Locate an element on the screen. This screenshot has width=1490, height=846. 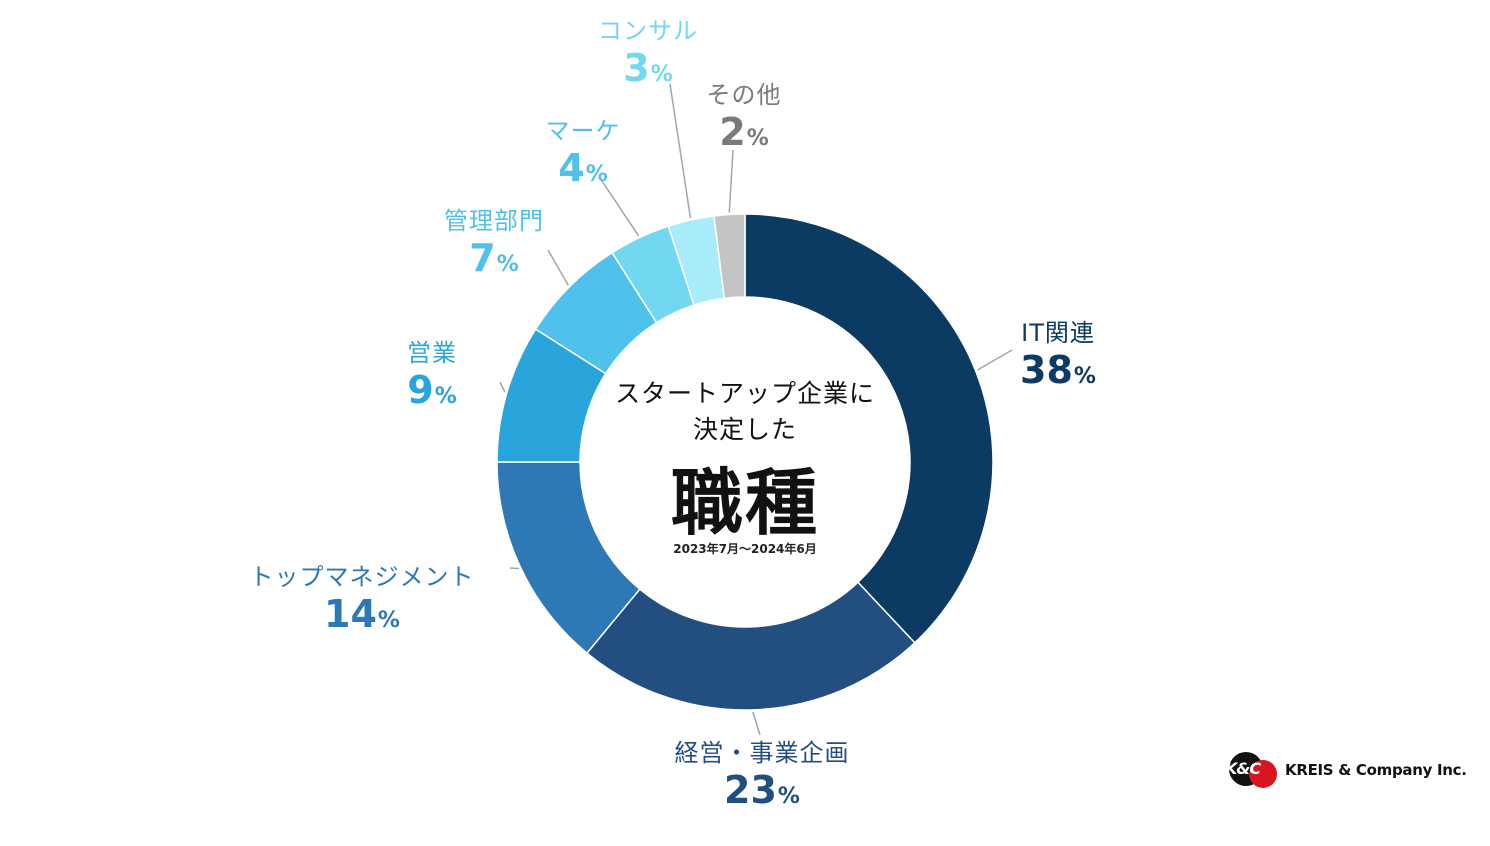
company-name: KREIS & Company Inc. is located at coordinates (1376, 770).